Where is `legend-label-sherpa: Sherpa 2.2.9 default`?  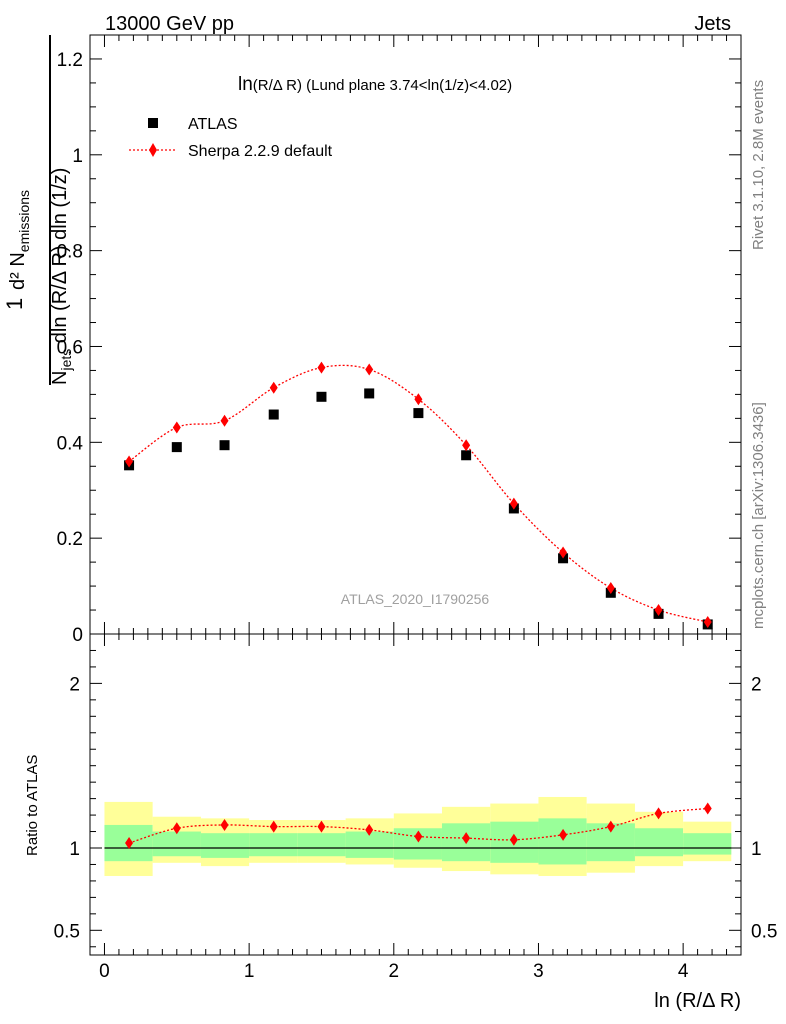 legend-label-sherpa: Sherpa 2.2.9 default is located at coordinates (260, 151).